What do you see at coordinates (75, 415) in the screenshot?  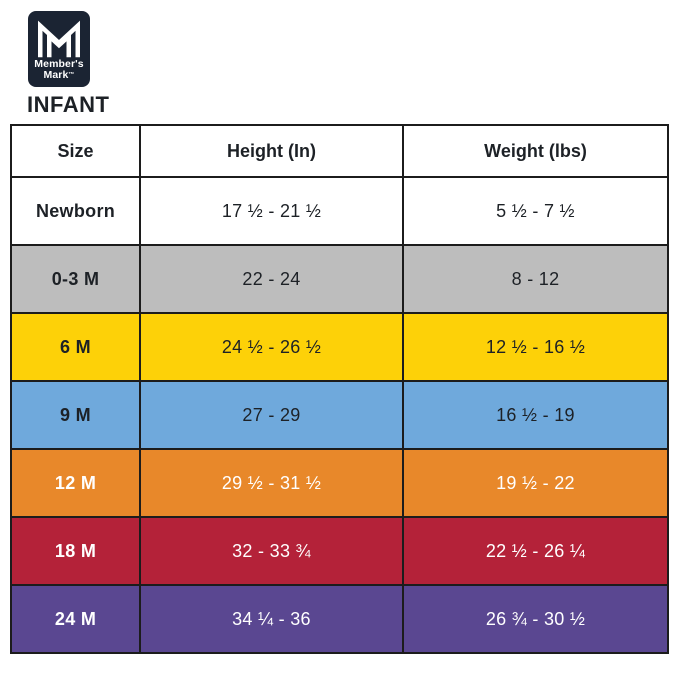 I see `size-cell: 9 M` at bounding box center [75, 415].